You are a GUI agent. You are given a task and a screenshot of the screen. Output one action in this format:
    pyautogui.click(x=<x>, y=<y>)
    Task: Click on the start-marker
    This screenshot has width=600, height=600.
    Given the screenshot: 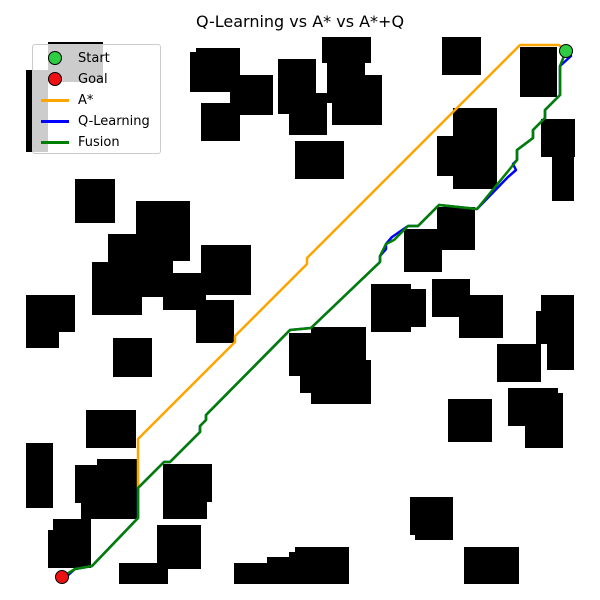 What is the action you would take?
    pyautogui.click(x=566, y=51)
    